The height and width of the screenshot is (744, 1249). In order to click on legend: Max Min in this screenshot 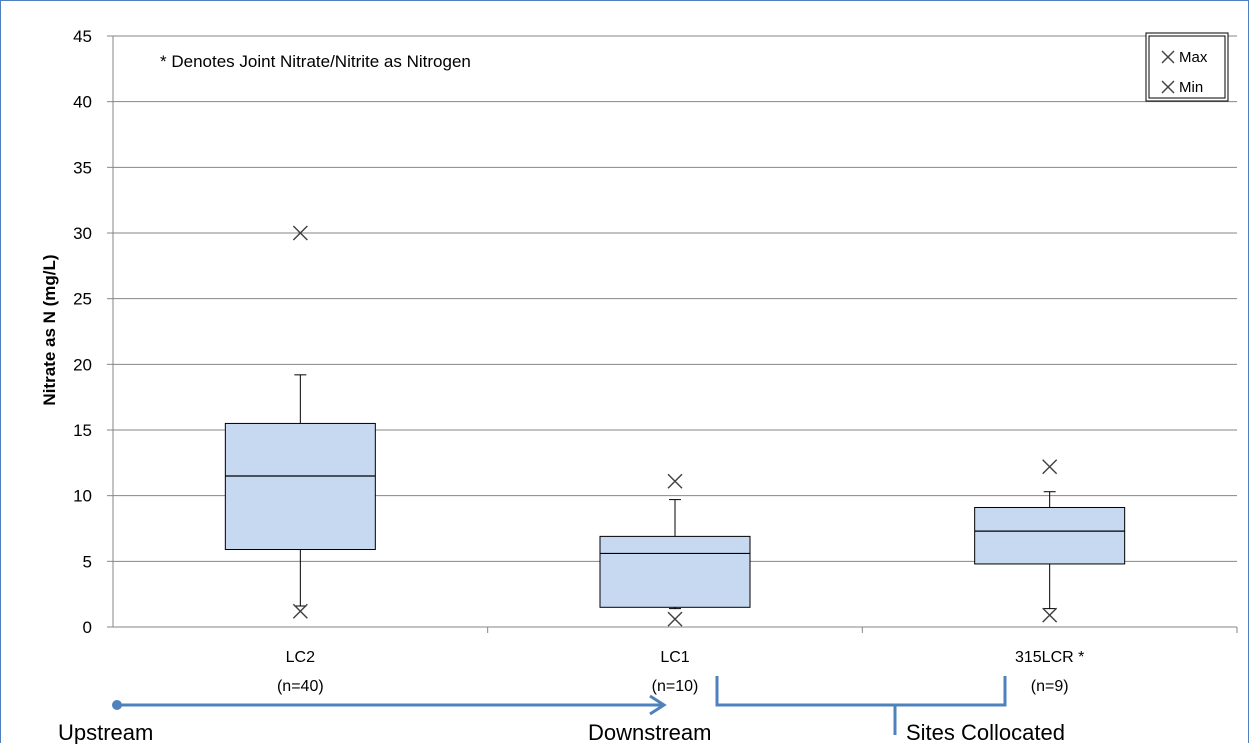, I will do `click(1187, 67)`.